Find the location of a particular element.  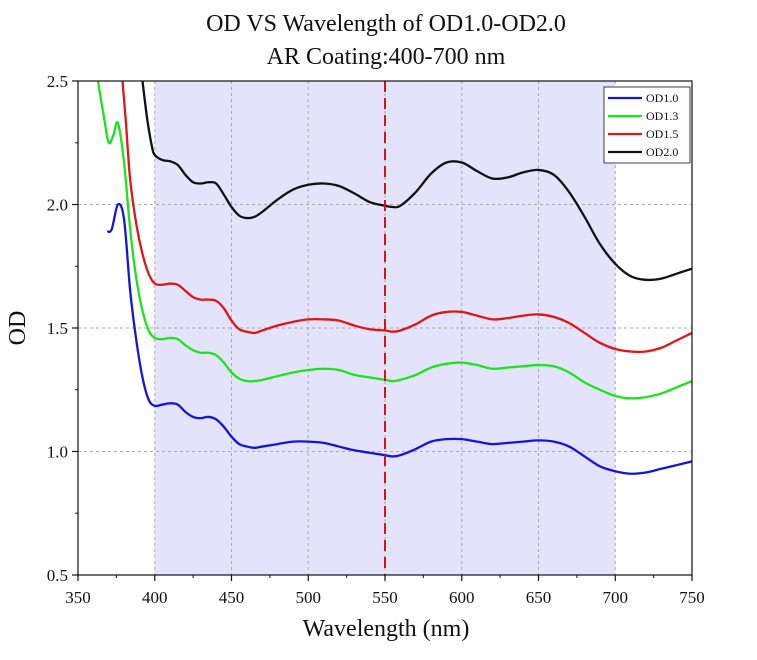

x-tick-label: 750 is located at coordinates (692, 597).